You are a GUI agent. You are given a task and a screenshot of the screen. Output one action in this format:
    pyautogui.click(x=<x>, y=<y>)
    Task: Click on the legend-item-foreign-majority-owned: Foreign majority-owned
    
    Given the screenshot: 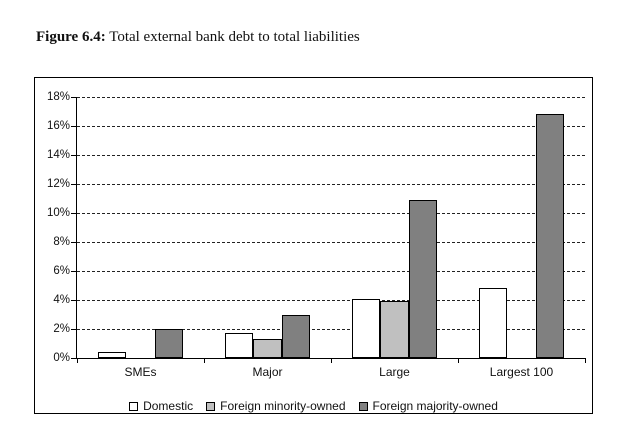 What is the action you would take?
    pyautogui.click(x=428, y=406)
    